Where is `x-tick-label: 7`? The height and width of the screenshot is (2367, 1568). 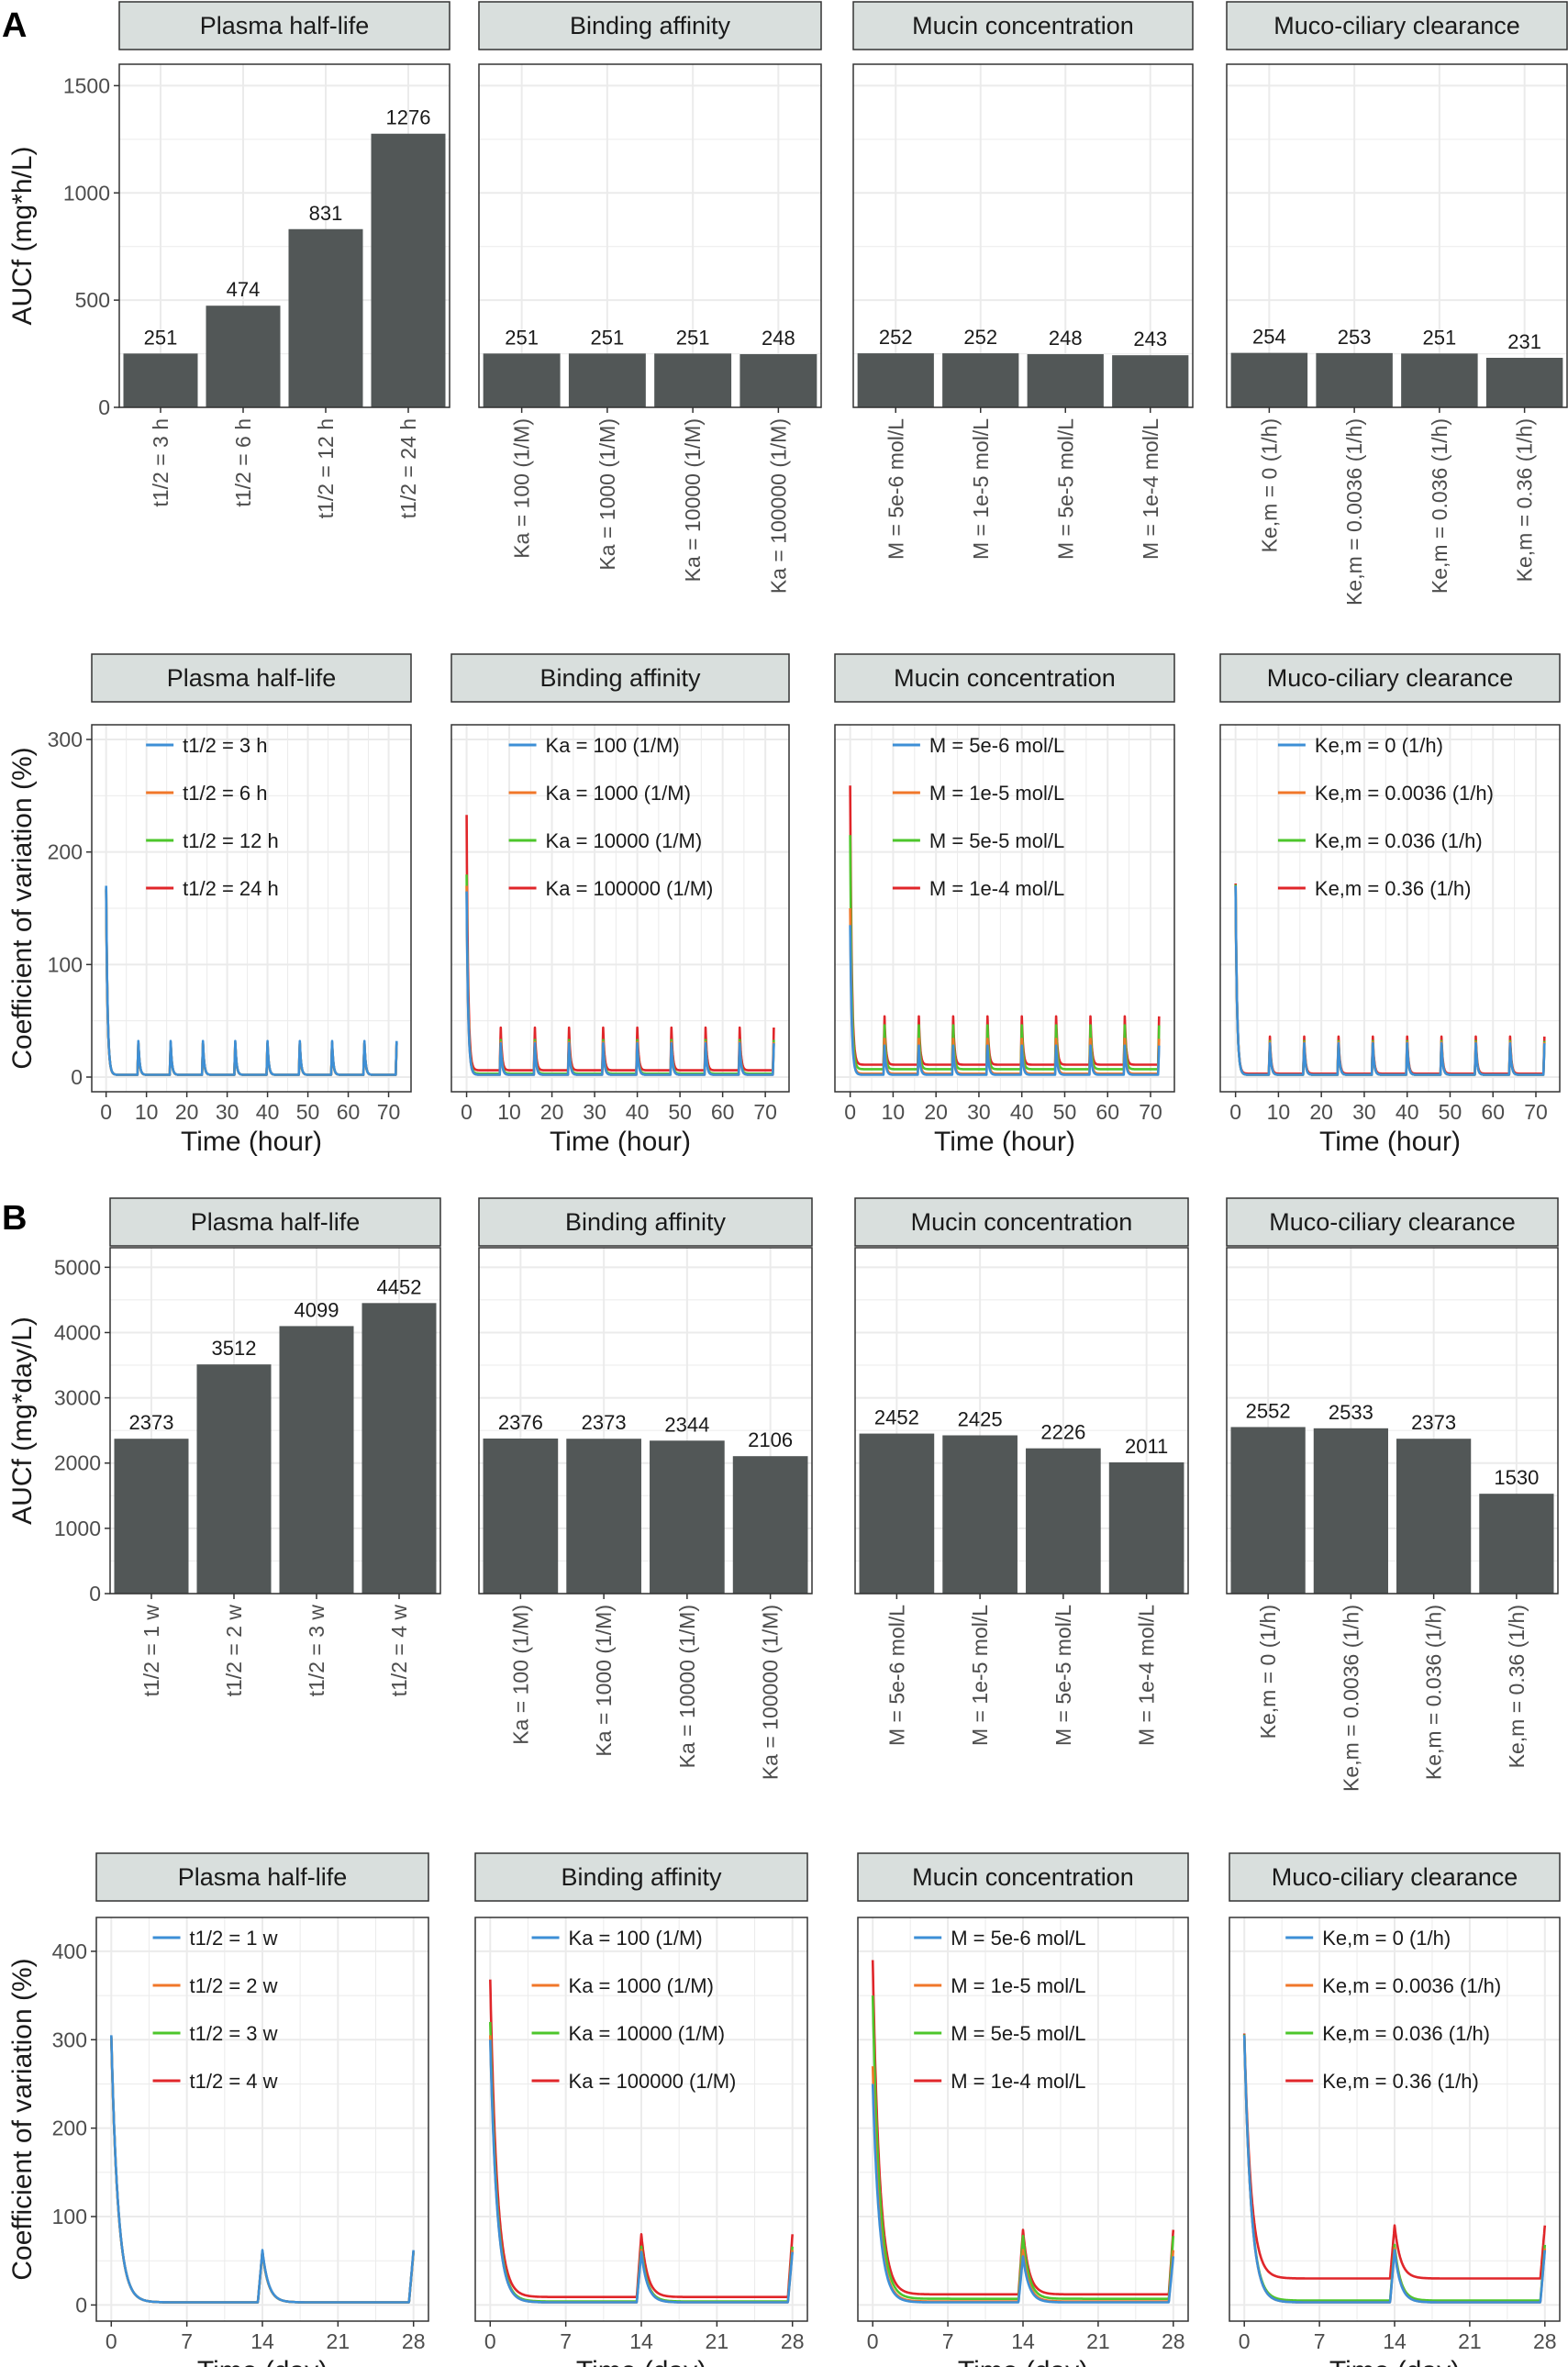 x-tick-label: 7 is located at coordinates (1320, 2341).